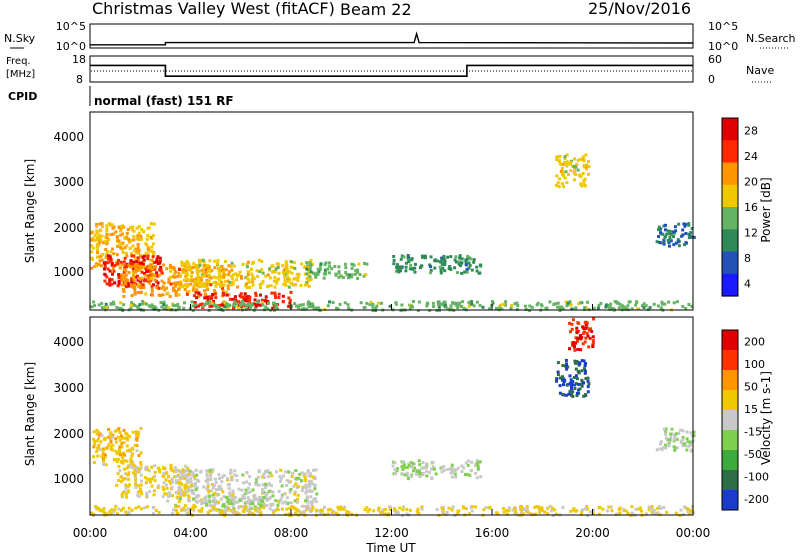 This screenshot has height=554, width=800. Describe the element at coordinates (90, 533) in the screenshot. I see `x-tick-label: 00:00` at that location.